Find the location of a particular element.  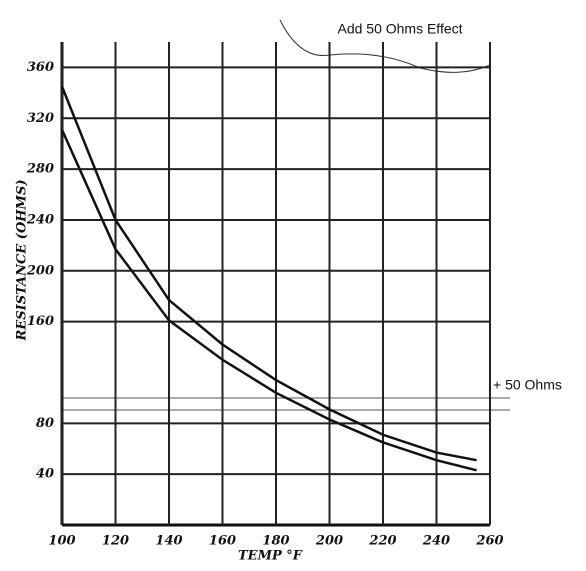

chart-title: Add 50 Ohms Effect is located at coordinates (399, 29).